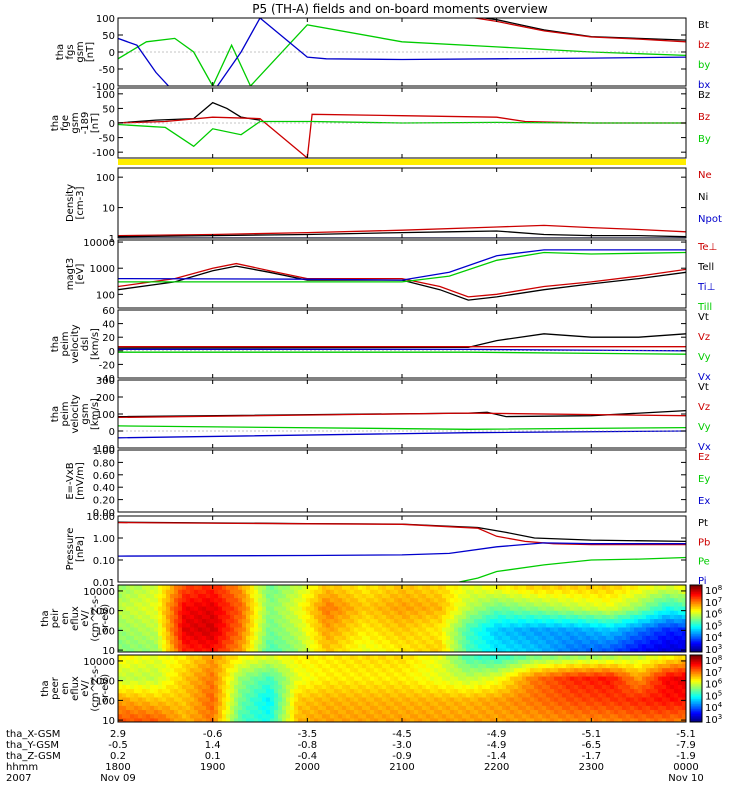 This screenshot has width=750, height=800. Describe the element at coordinates (104, 463) in the screenshot. I see `y-tick-label: 0.80` at that location.